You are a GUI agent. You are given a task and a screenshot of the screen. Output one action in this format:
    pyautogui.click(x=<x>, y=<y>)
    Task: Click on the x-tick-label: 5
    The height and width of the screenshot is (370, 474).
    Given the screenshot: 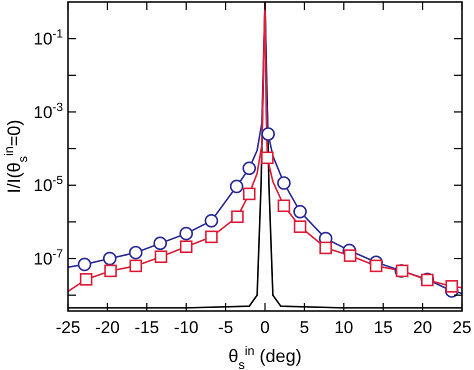 What is the action you would take?
    pyautogui.click(x=305, y=327)
    